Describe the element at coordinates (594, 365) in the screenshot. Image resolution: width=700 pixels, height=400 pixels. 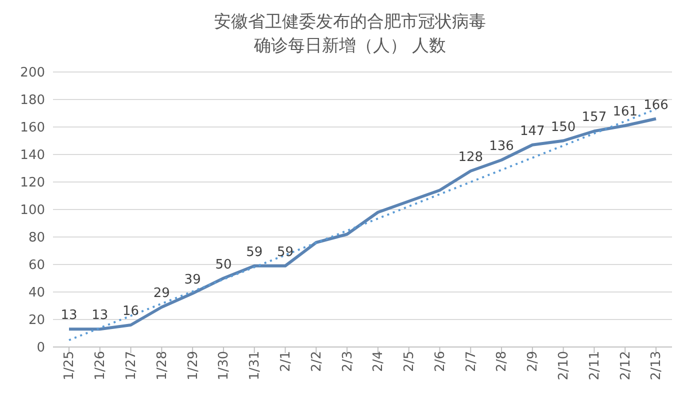
I see `x-tick-label: 2/11` at that location.